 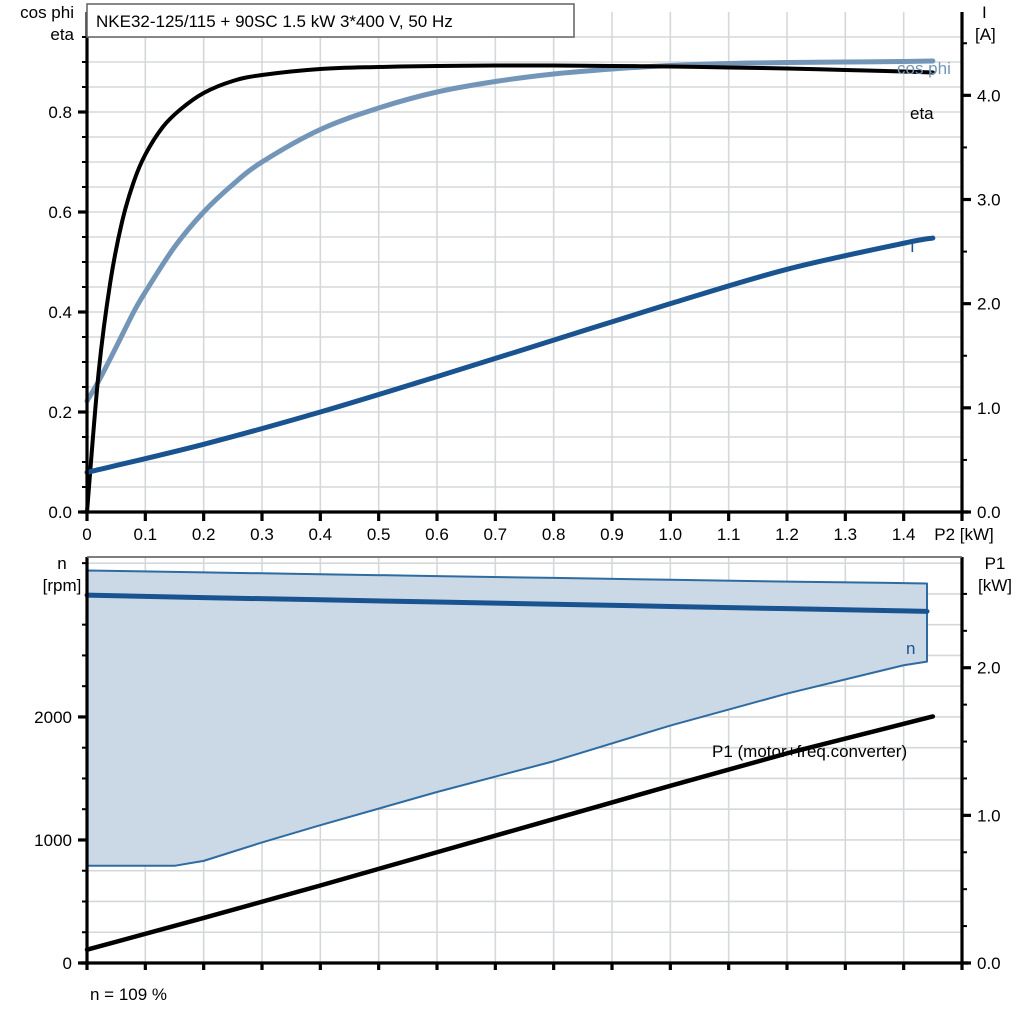 What do you see at coordinates (612, 534) in the screenshot?
I see `svg-text: 0.9` at bounding box center [612, 534].